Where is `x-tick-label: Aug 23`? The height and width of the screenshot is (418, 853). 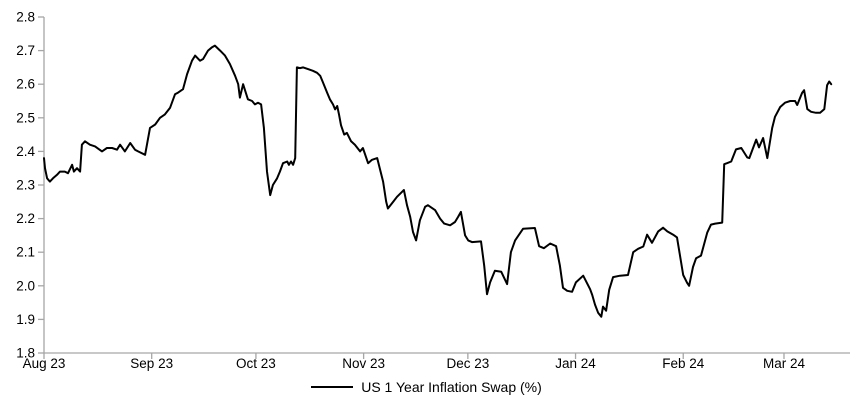
x-tick-label: Aug 23 is located at coordinates (44, 363).